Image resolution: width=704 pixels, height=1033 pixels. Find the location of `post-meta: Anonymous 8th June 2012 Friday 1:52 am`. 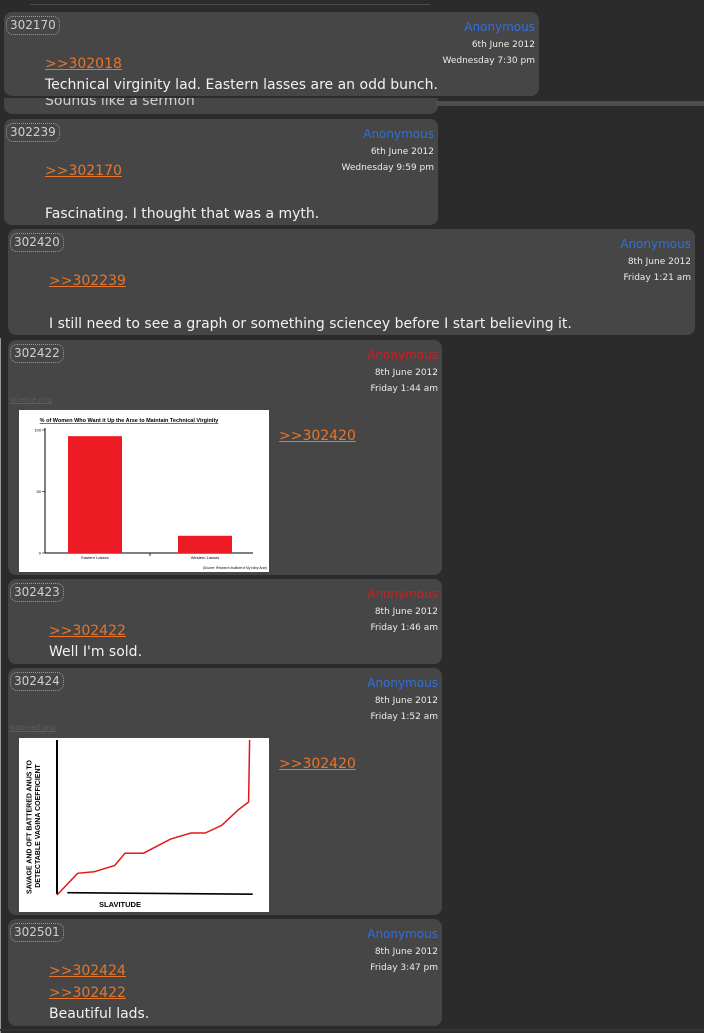

post-meta: Anonymous 8th June 2012 Friday 1:52 am is located at coordinates (402, 700).